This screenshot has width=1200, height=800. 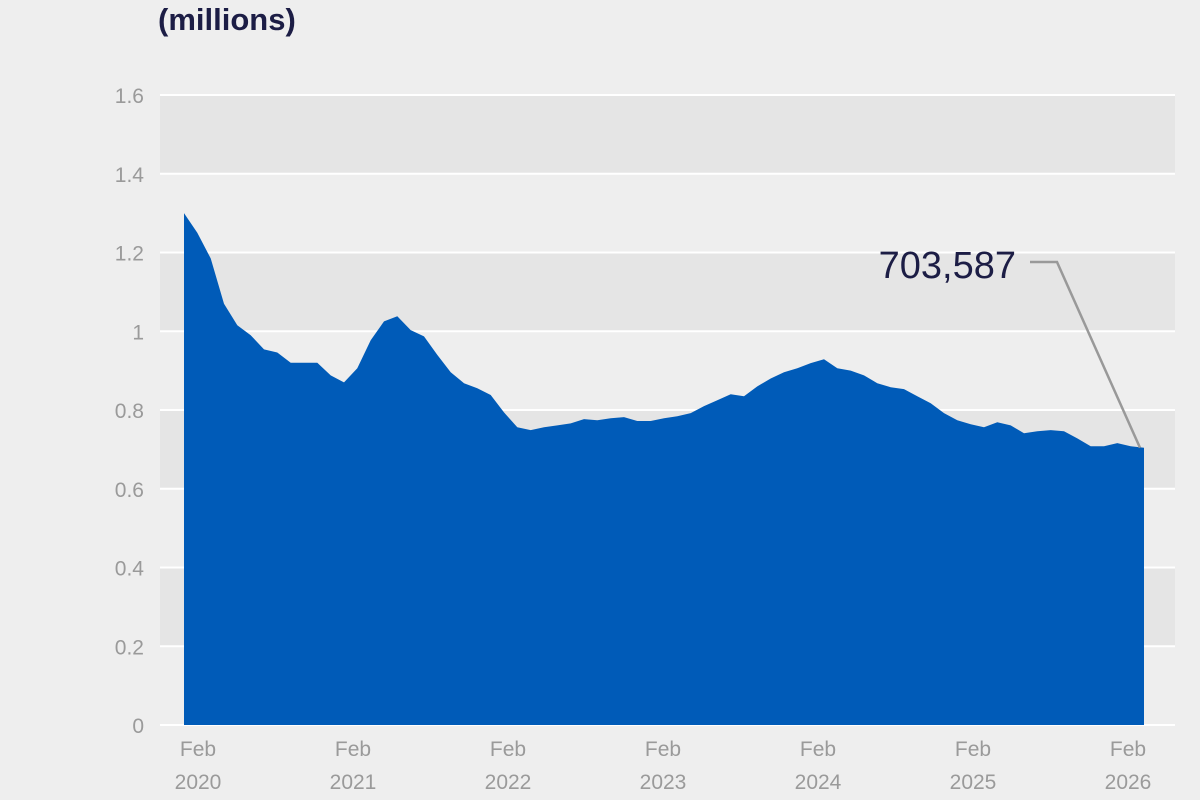 What do you see at coordinates (129, 490) in the screenshot?
I see `y-tick-label: 0.6` at bounding box center [129, 490].